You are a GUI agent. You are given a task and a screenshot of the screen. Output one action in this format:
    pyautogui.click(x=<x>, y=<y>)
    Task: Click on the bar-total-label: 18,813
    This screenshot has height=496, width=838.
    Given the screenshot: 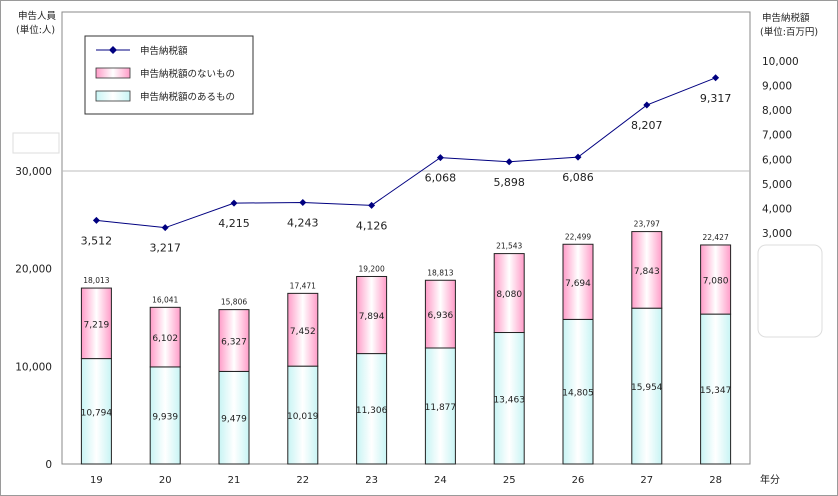 What is the action you would take?
    pyautogui.click(x=440, y=272)
    